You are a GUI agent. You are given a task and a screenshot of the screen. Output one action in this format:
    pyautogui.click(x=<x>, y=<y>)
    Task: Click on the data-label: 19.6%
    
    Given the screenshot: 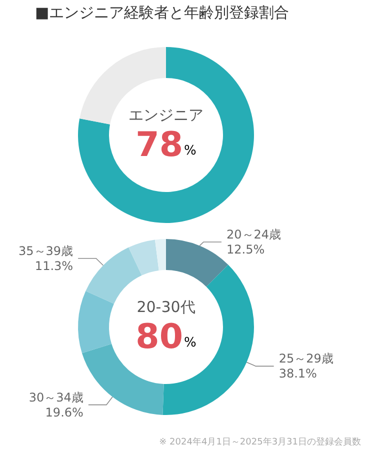 What is the action you would take?
    pyautogui.click(x=64, y=412)
    